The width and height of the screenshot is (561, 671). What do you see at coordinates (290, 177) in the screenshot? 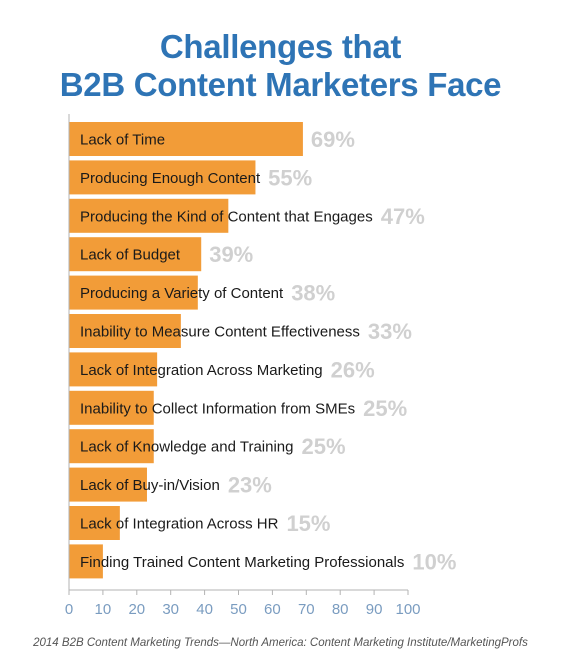
I see `value-label: 55%` at bounding box center [290, 177].